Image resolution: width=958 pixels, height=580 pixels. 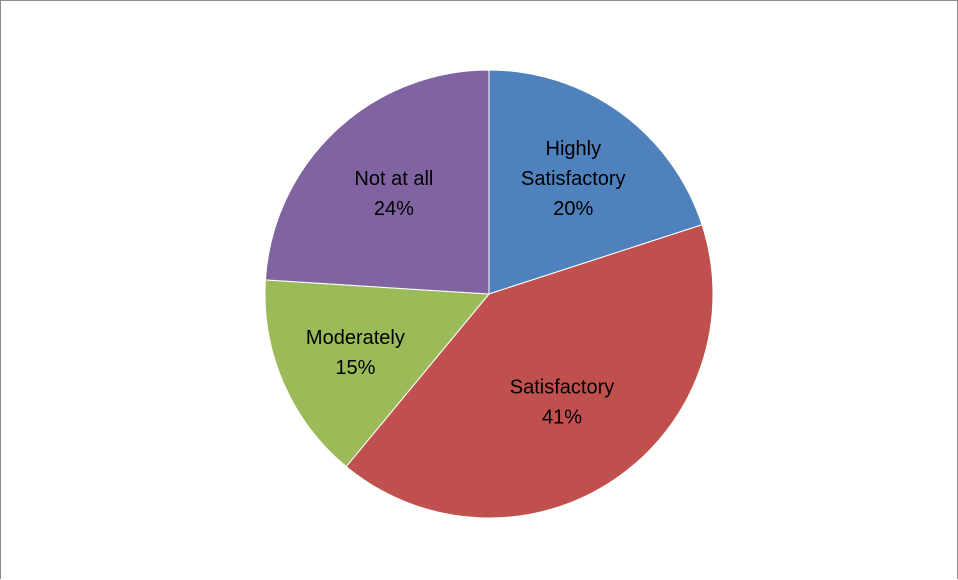 What do you see at coordinates (573, 209) in the screenshot?
I see `percent-label: 20%` at bounding box center [573, 209].